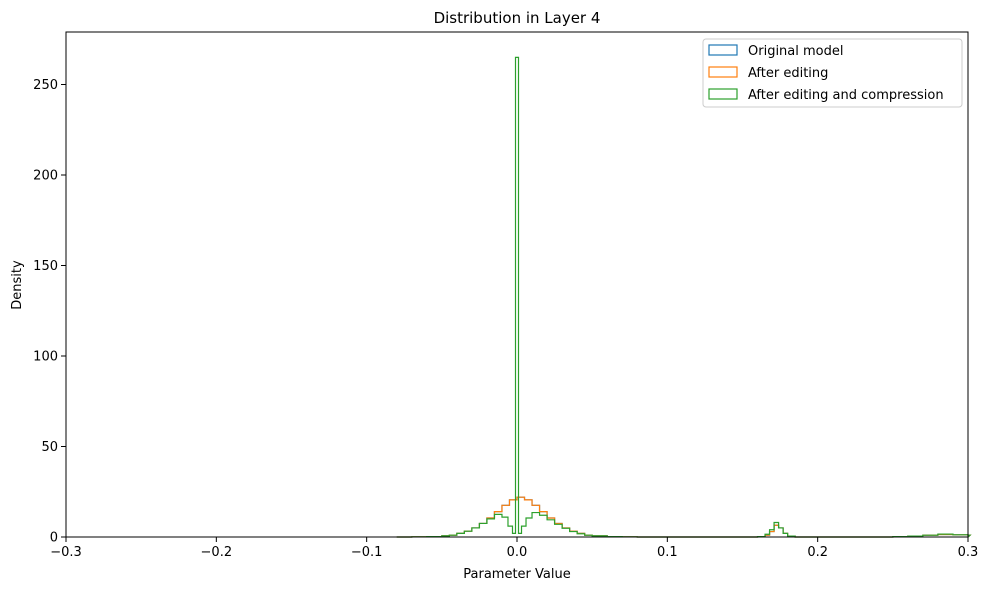 This screenshot has width=989, height=590. I want to click on x-axis: −0.3 −0.2 −0.1 0.0 0.1 0.2 0.3, so click(514, 548).